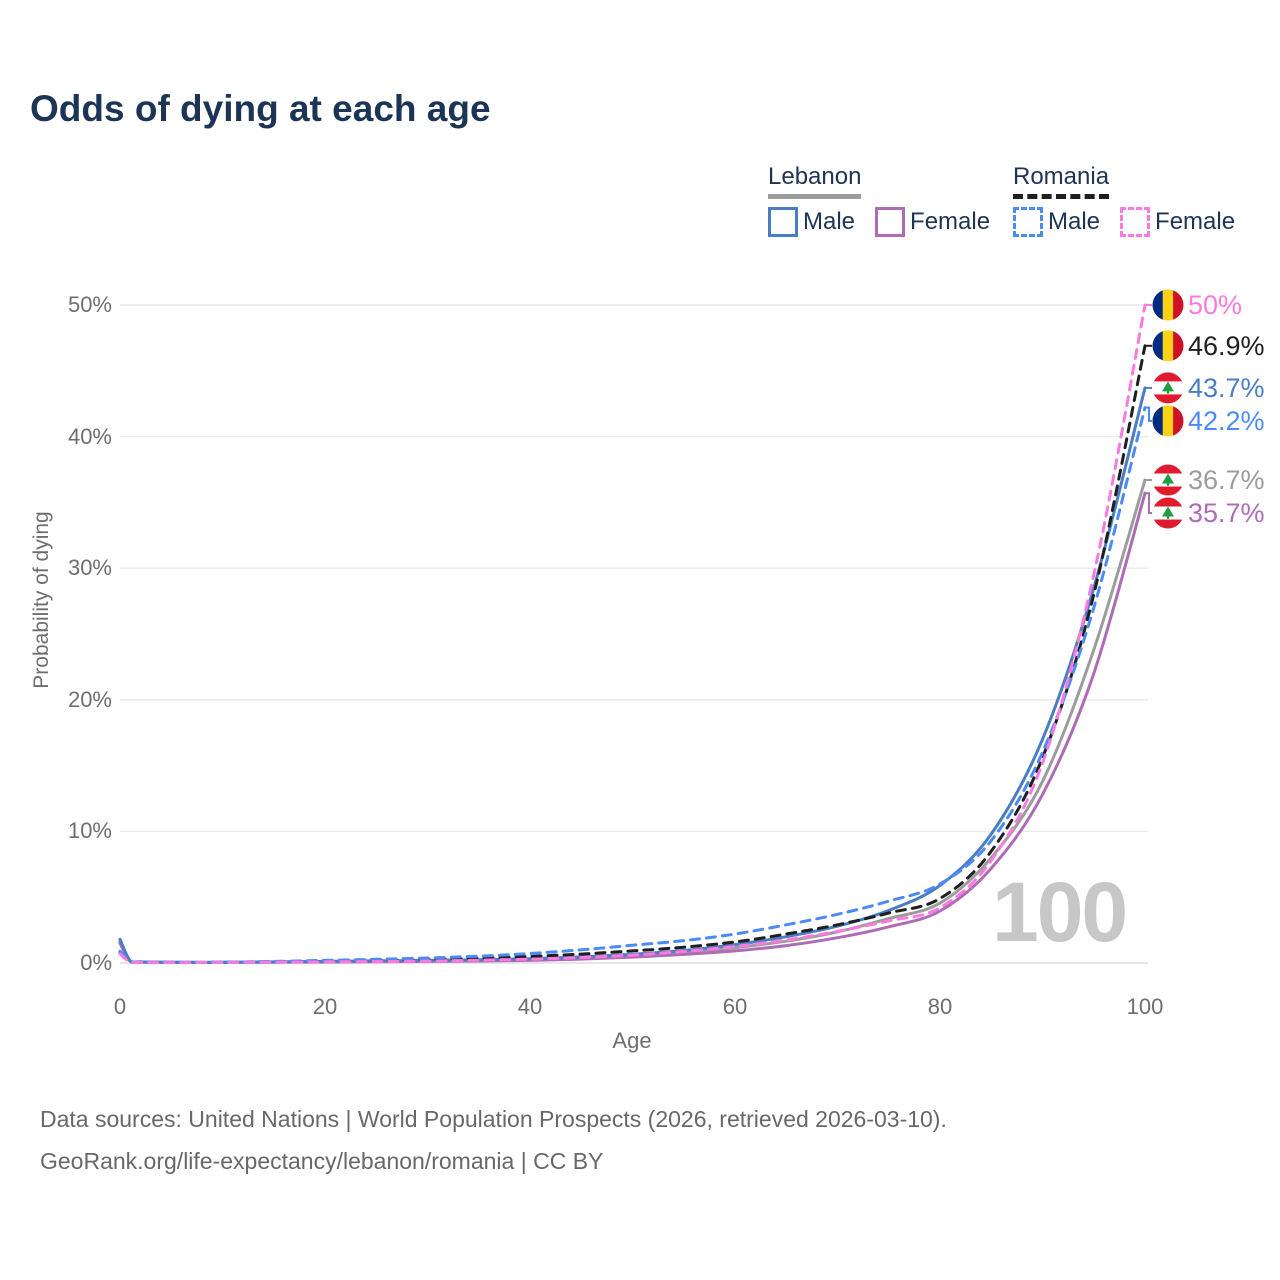 The height and width of the screenshot is (1280, 1280). I want to click on legend-swatch-romania-male, so click(1028, 222).